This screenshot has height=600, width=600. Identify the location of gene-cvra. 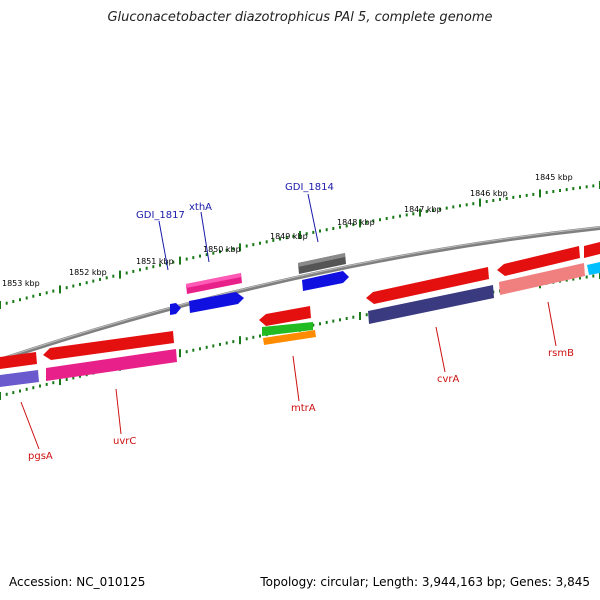
(431, 304).